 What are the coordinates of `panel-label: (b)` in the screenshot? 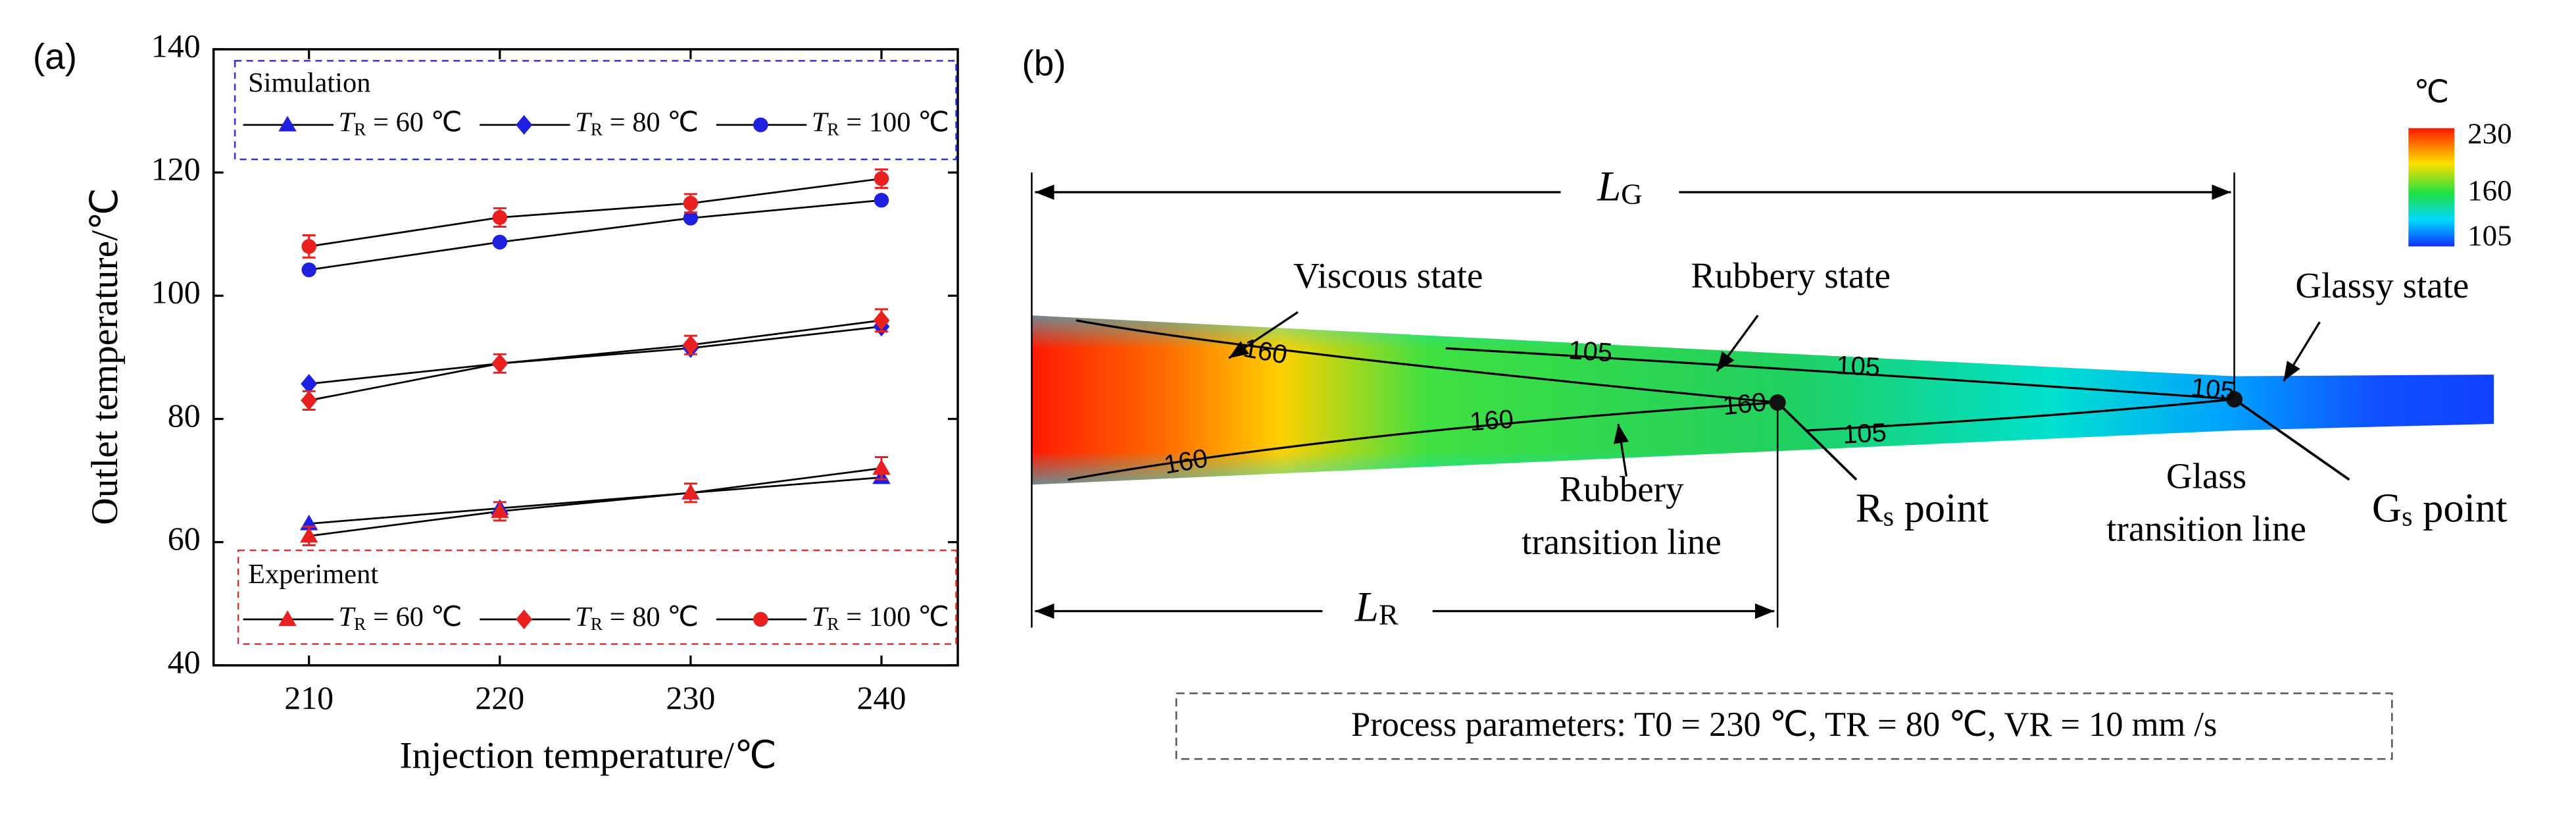 It's located at (1044, 62).